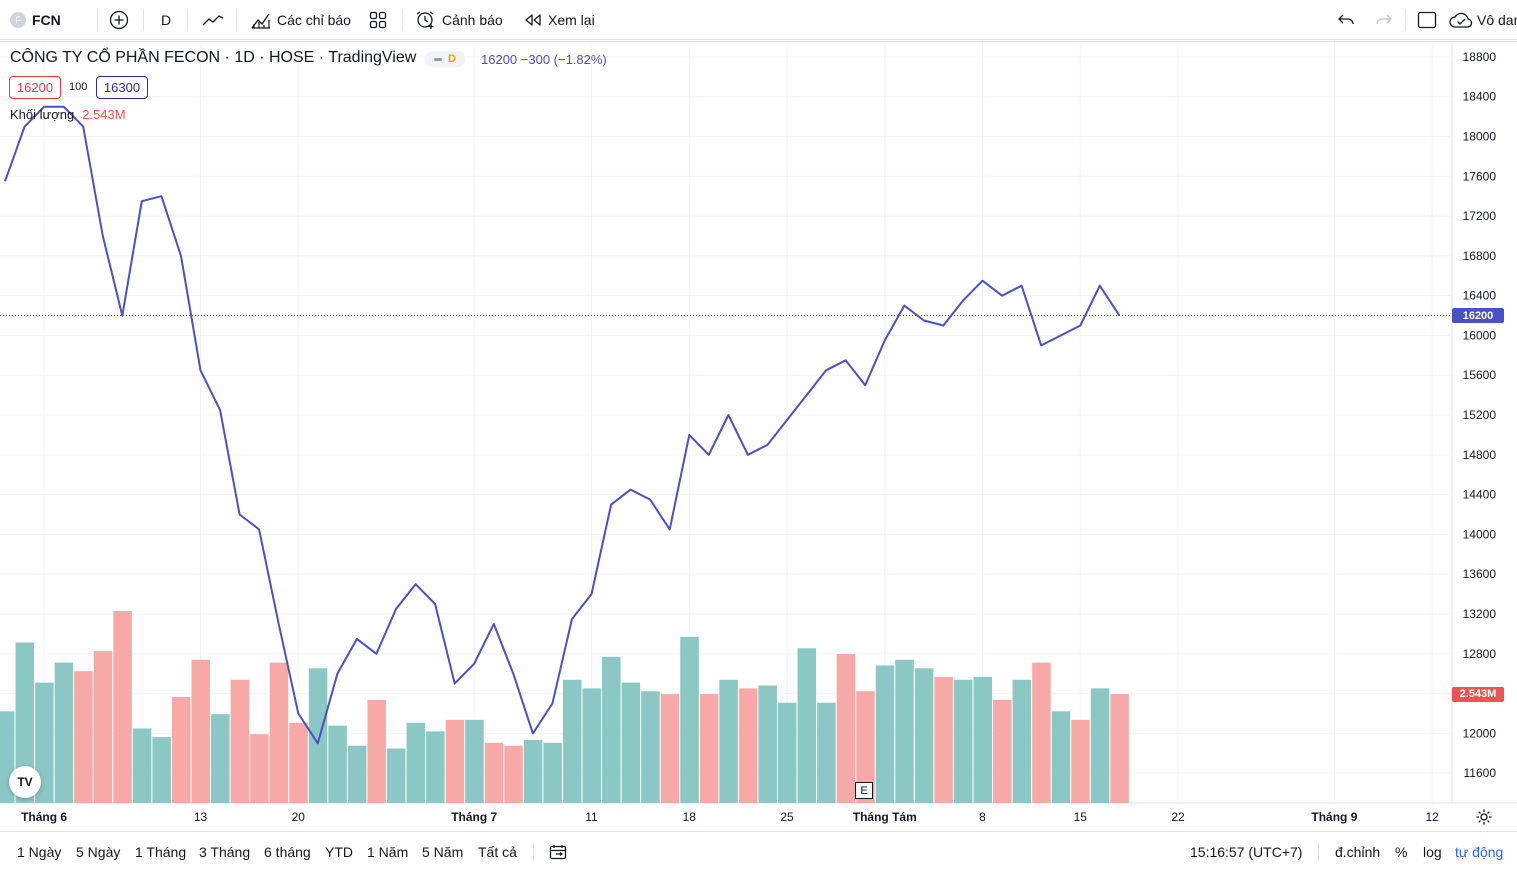  What do you see at coordinates (388, 852) in the screenshot?
I see `range-1y: 1 Năm` at bounding box center [388, 852].